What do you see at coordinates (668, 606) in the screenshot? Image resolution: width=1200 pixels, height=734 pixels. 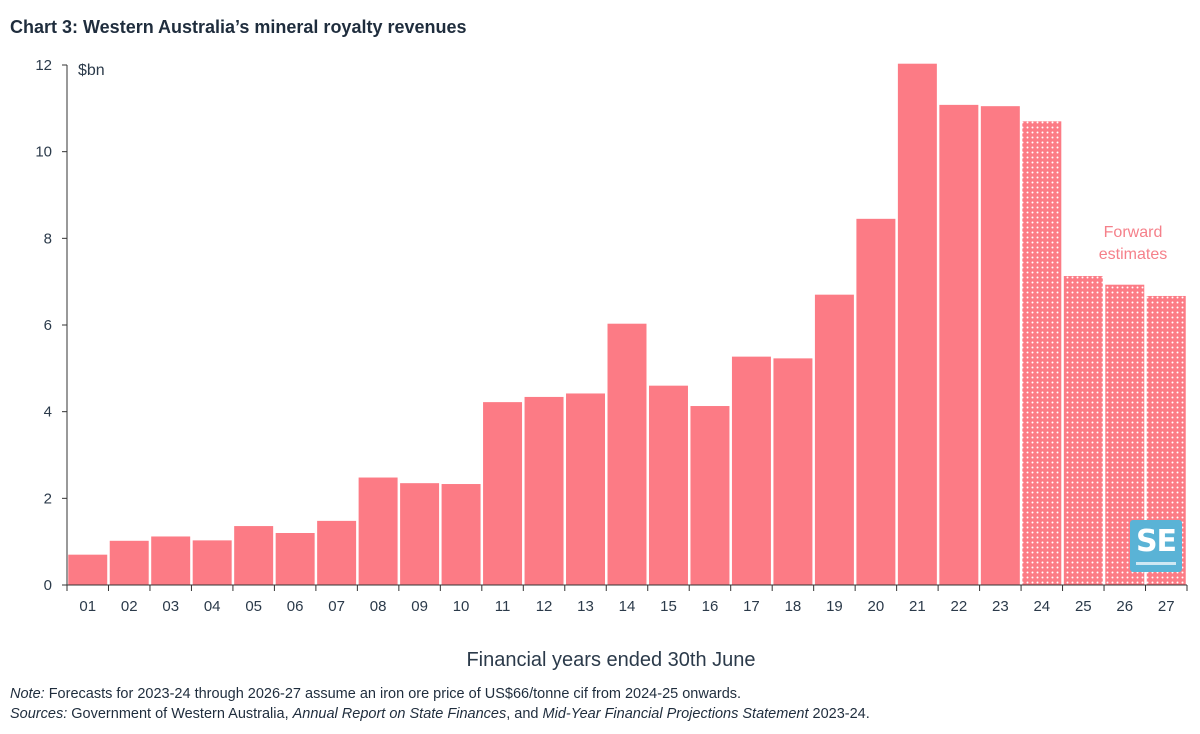 I see `x-tick-label: 15` at bounding box center [668, 606].